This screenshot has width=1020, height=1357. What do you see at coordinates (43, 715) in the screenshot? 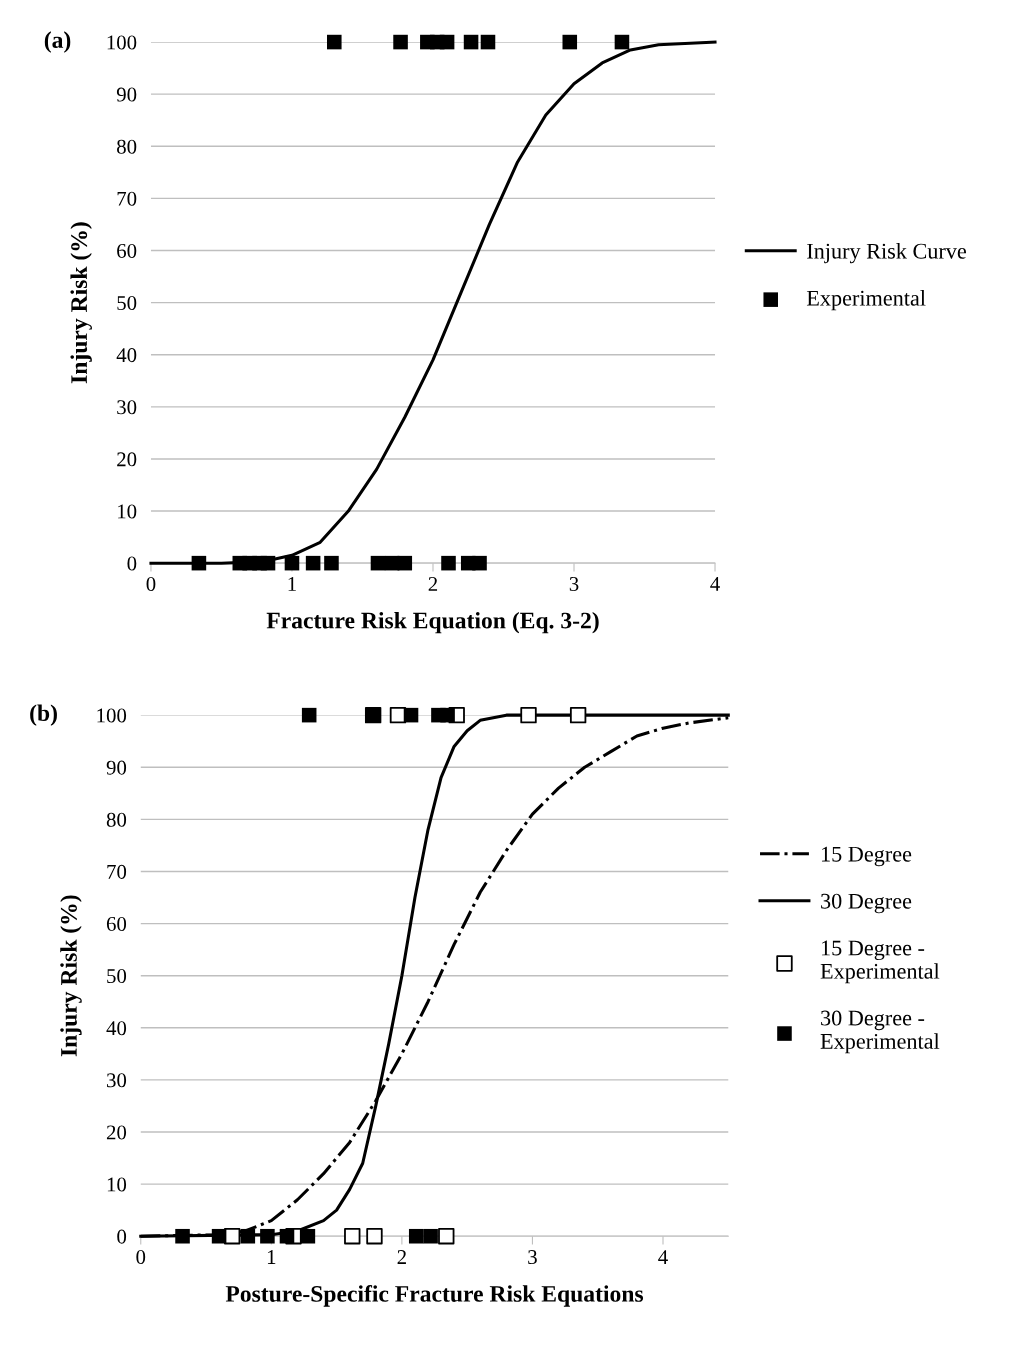
I see `chart-title: (b)` at bounding box center [43, 715].